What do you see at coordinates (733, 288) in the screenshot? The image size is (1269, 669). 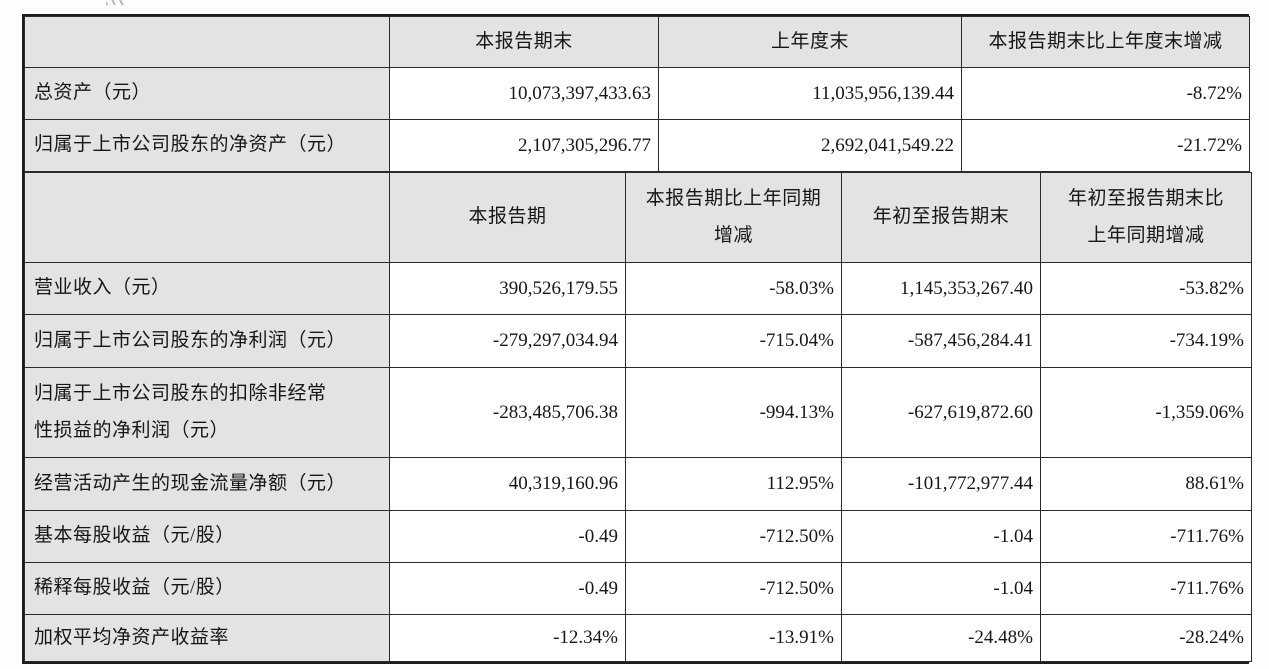 I see `value-cell: -58.03%` at bounding box center [733, 288].